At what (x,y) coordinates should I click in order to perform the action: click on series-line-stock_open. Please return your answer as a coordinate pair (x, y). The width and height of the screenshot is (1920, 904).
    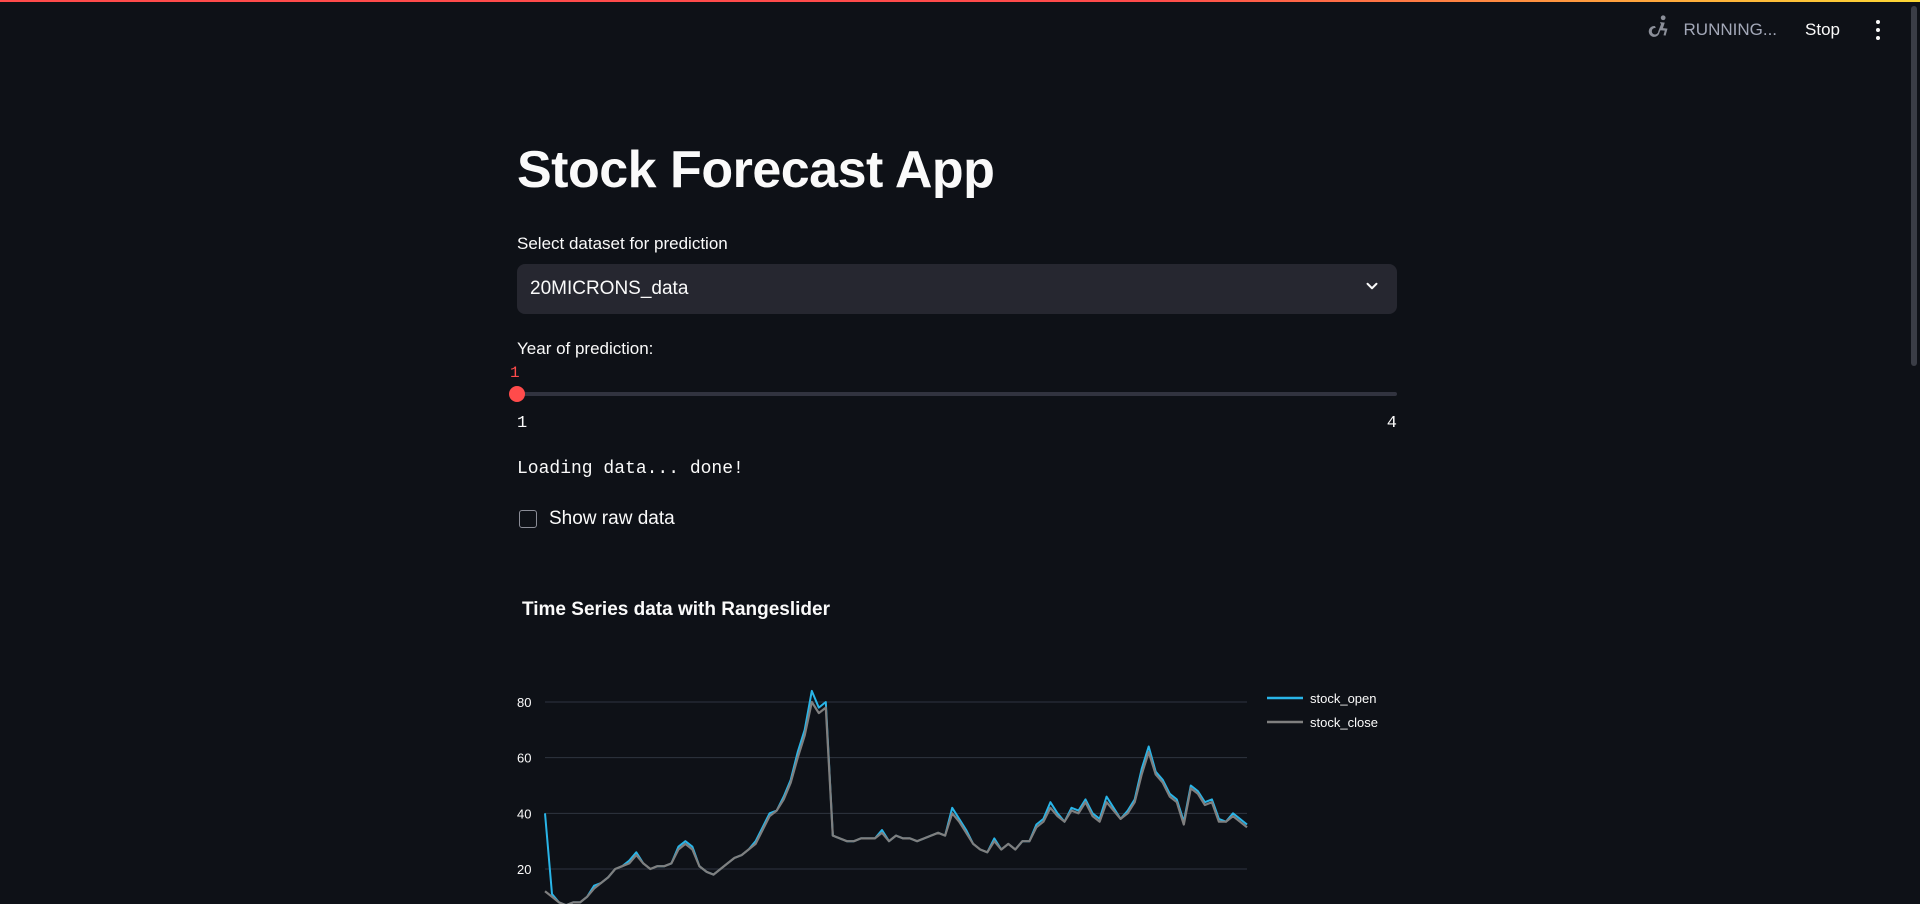
    Looking at the image, I should click on (896, 796).